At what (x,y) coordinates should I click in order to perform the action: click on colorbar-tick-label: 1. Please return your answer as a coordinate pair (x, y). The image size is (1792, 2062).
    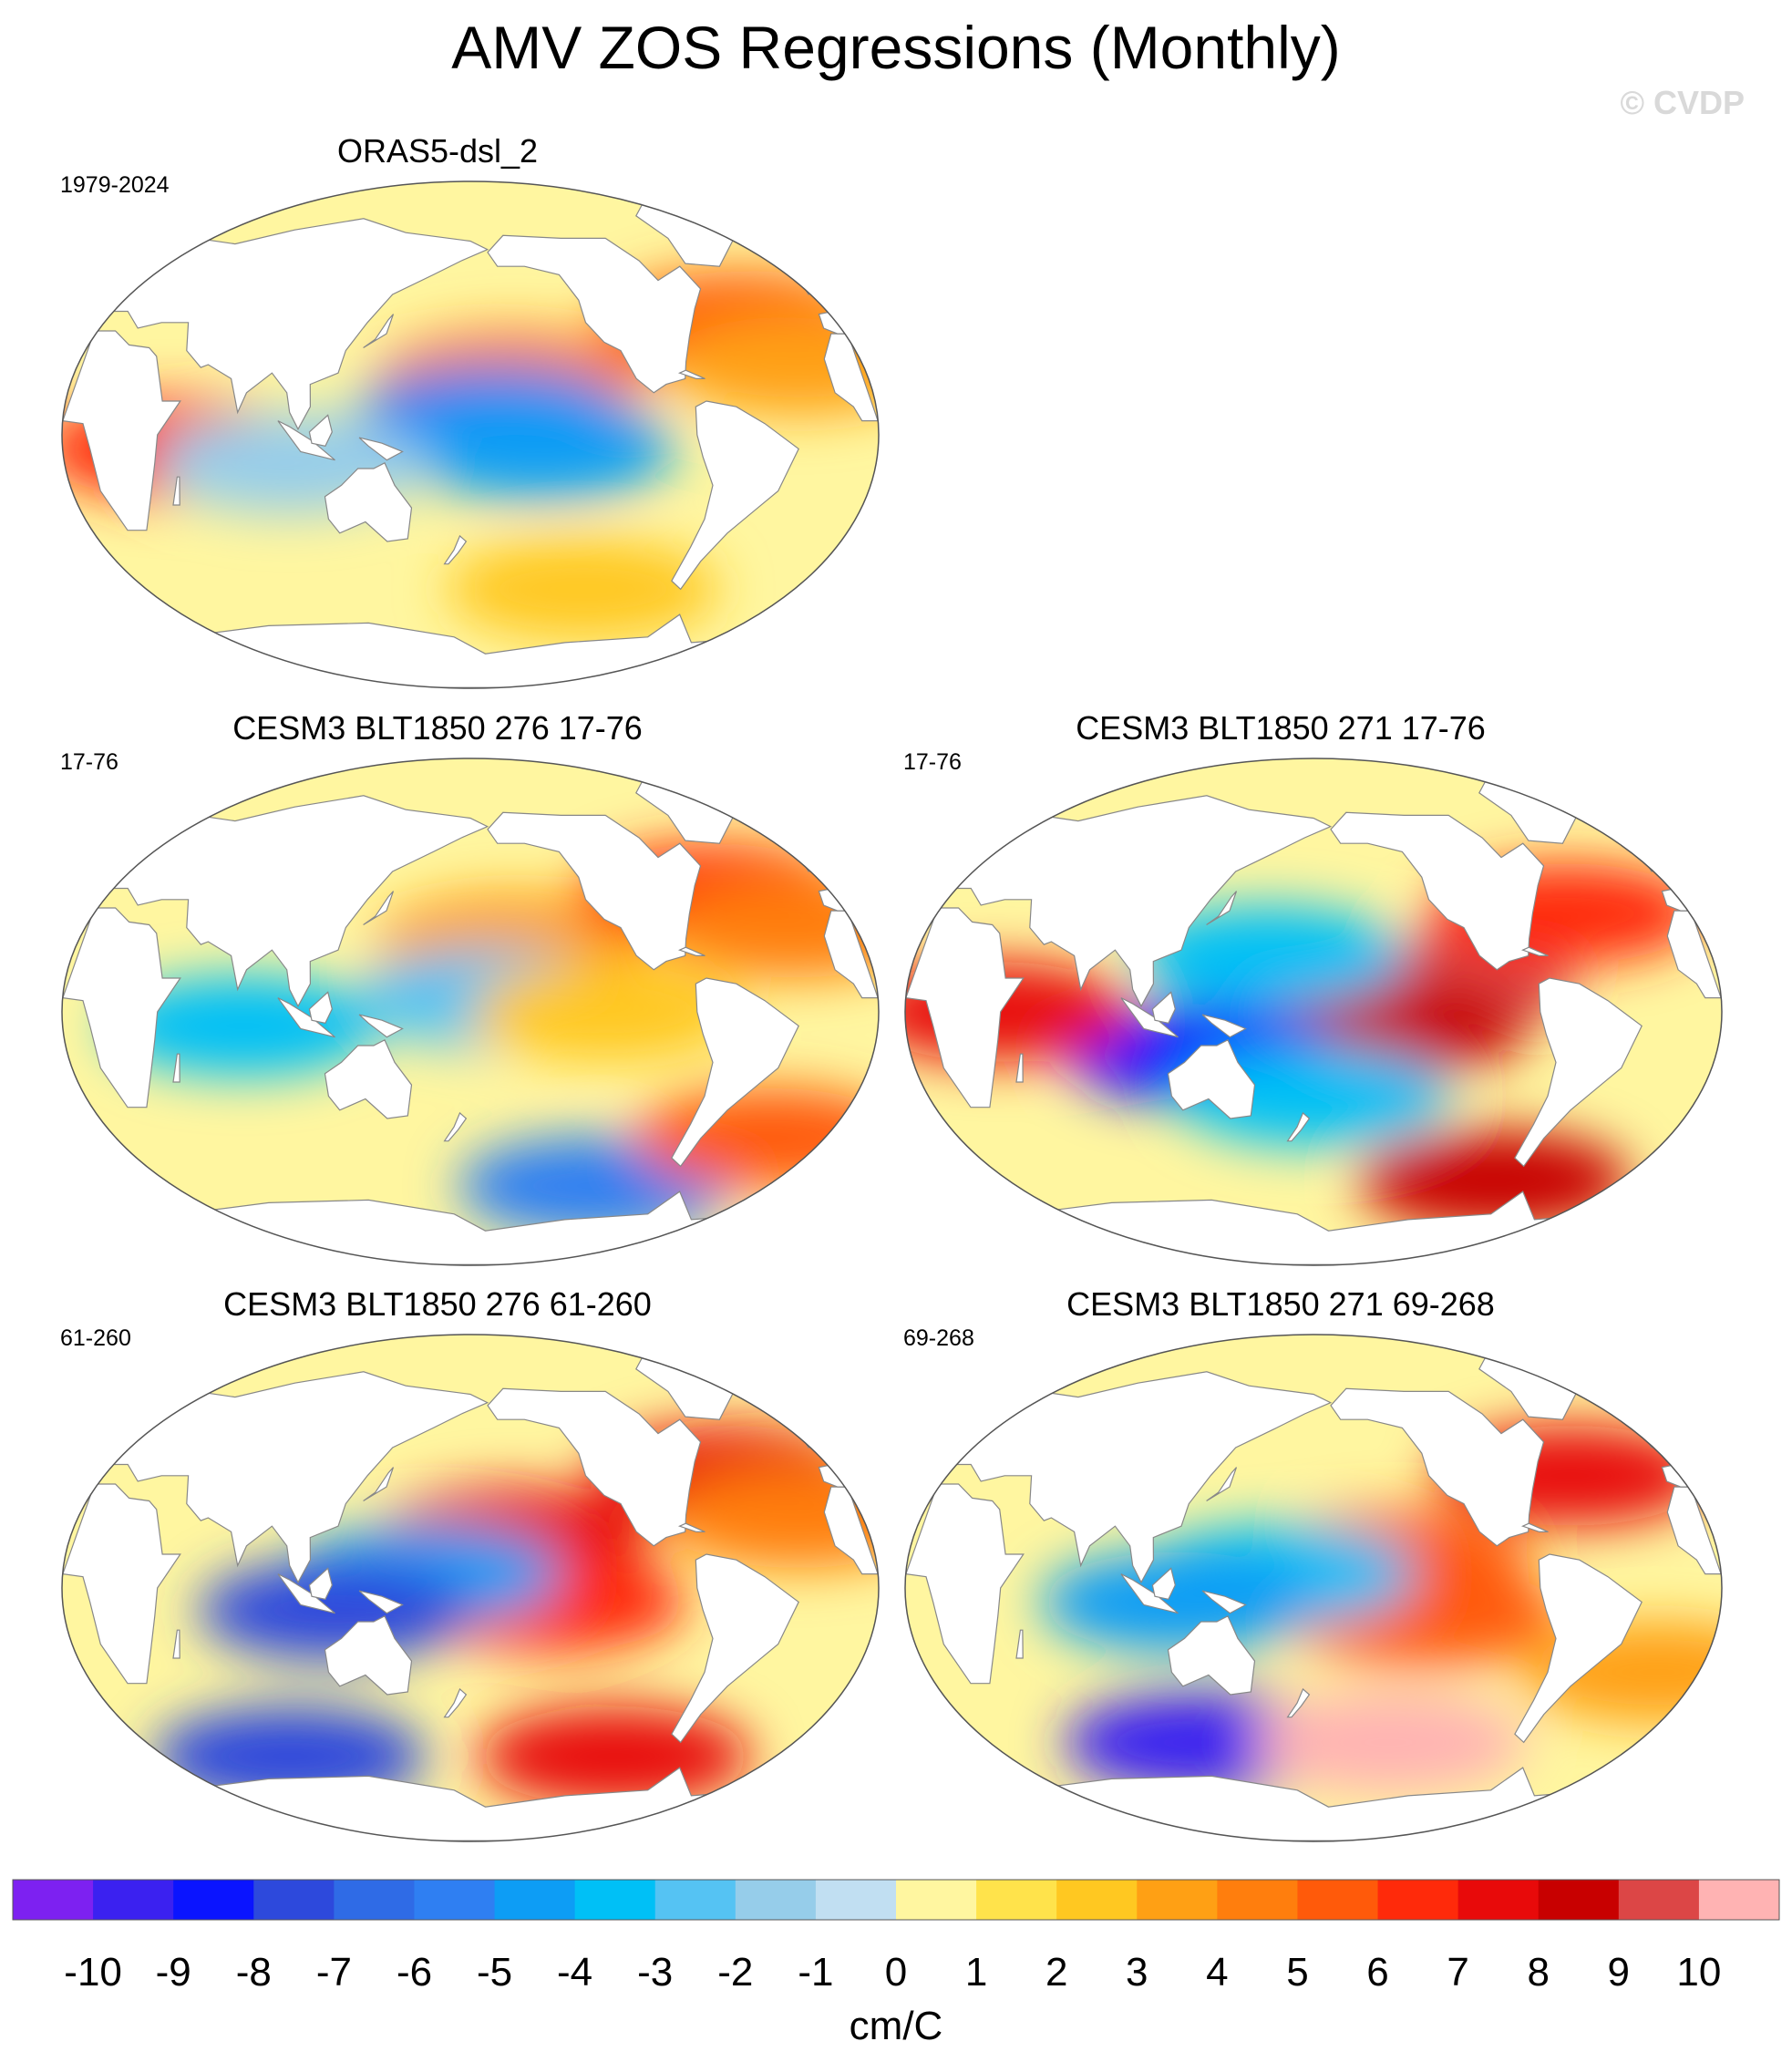
    Looking at the image, I should click on (976, 1972).